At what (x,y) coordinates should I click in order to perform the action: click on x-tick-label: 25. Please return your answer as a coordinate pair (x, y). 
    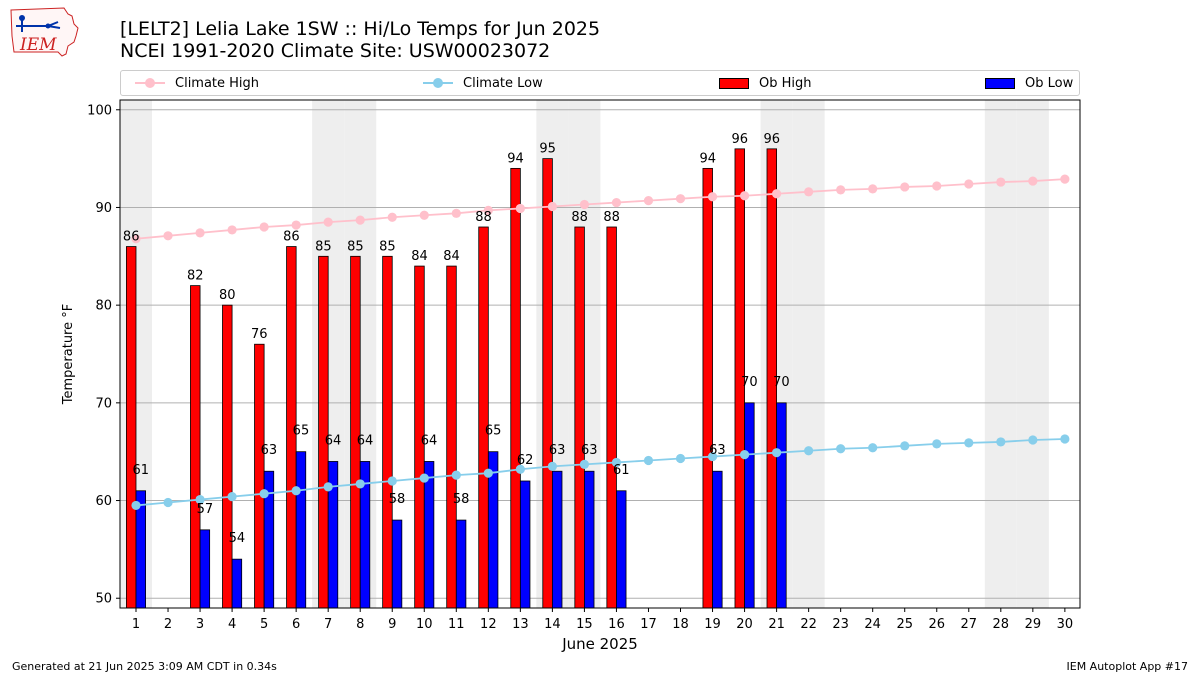
    Looking at the image, I should click on (904, 624).